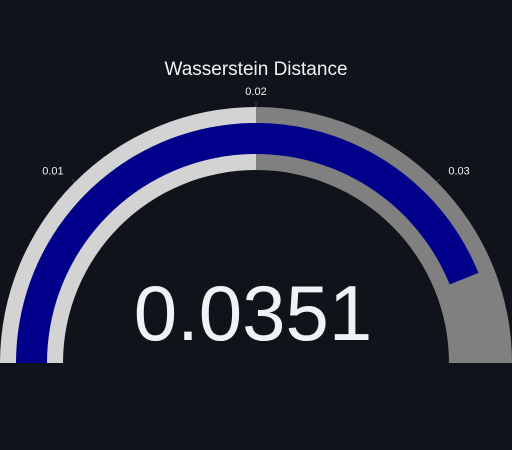 Image resolution: width=512 pixels, height=450 pixels. I want to click on chart-title: Wasserstein Distance, so click(255, 69).